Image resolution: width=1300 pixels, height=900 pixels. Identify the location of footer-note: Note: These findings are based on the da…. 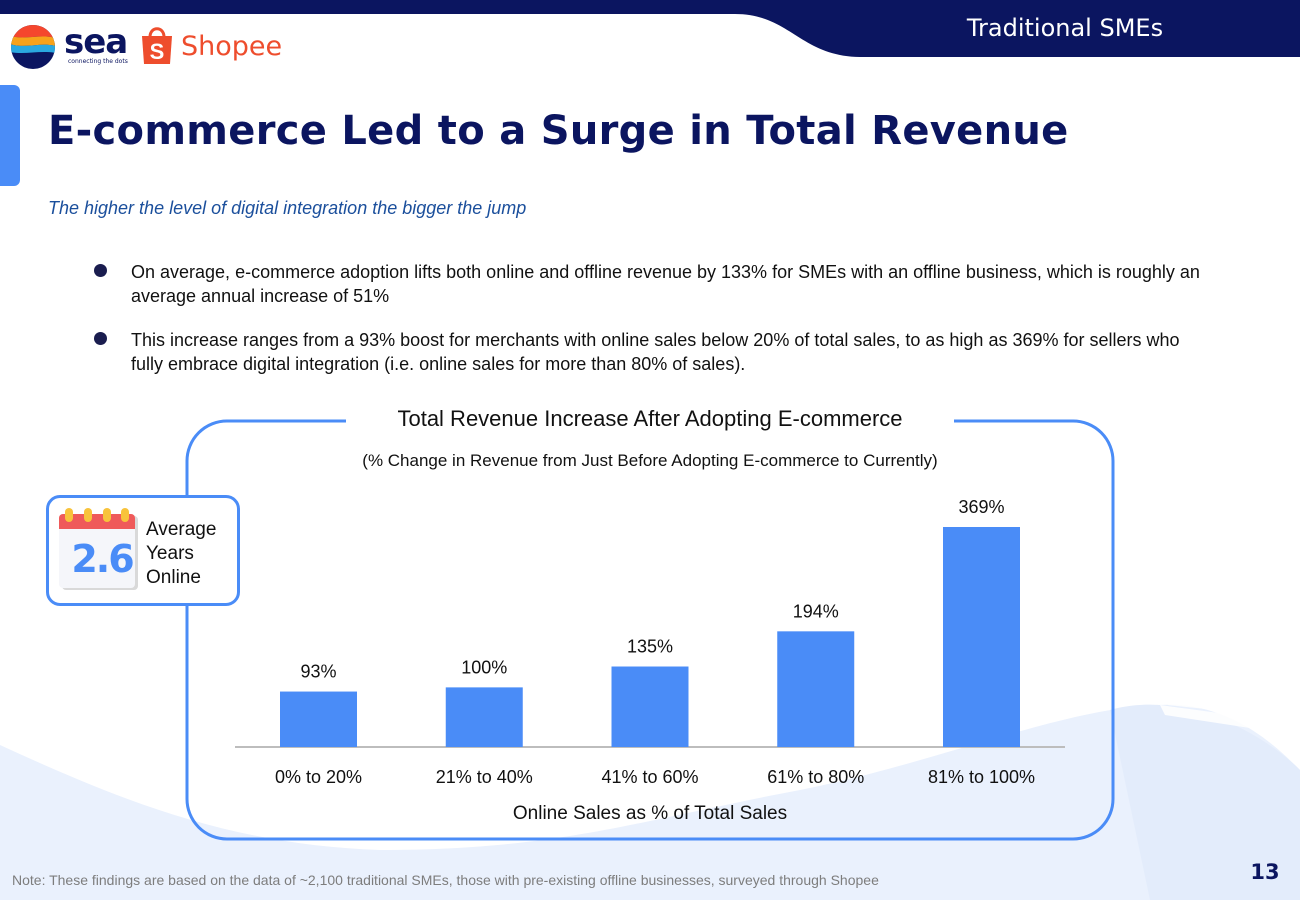
(445, 880).